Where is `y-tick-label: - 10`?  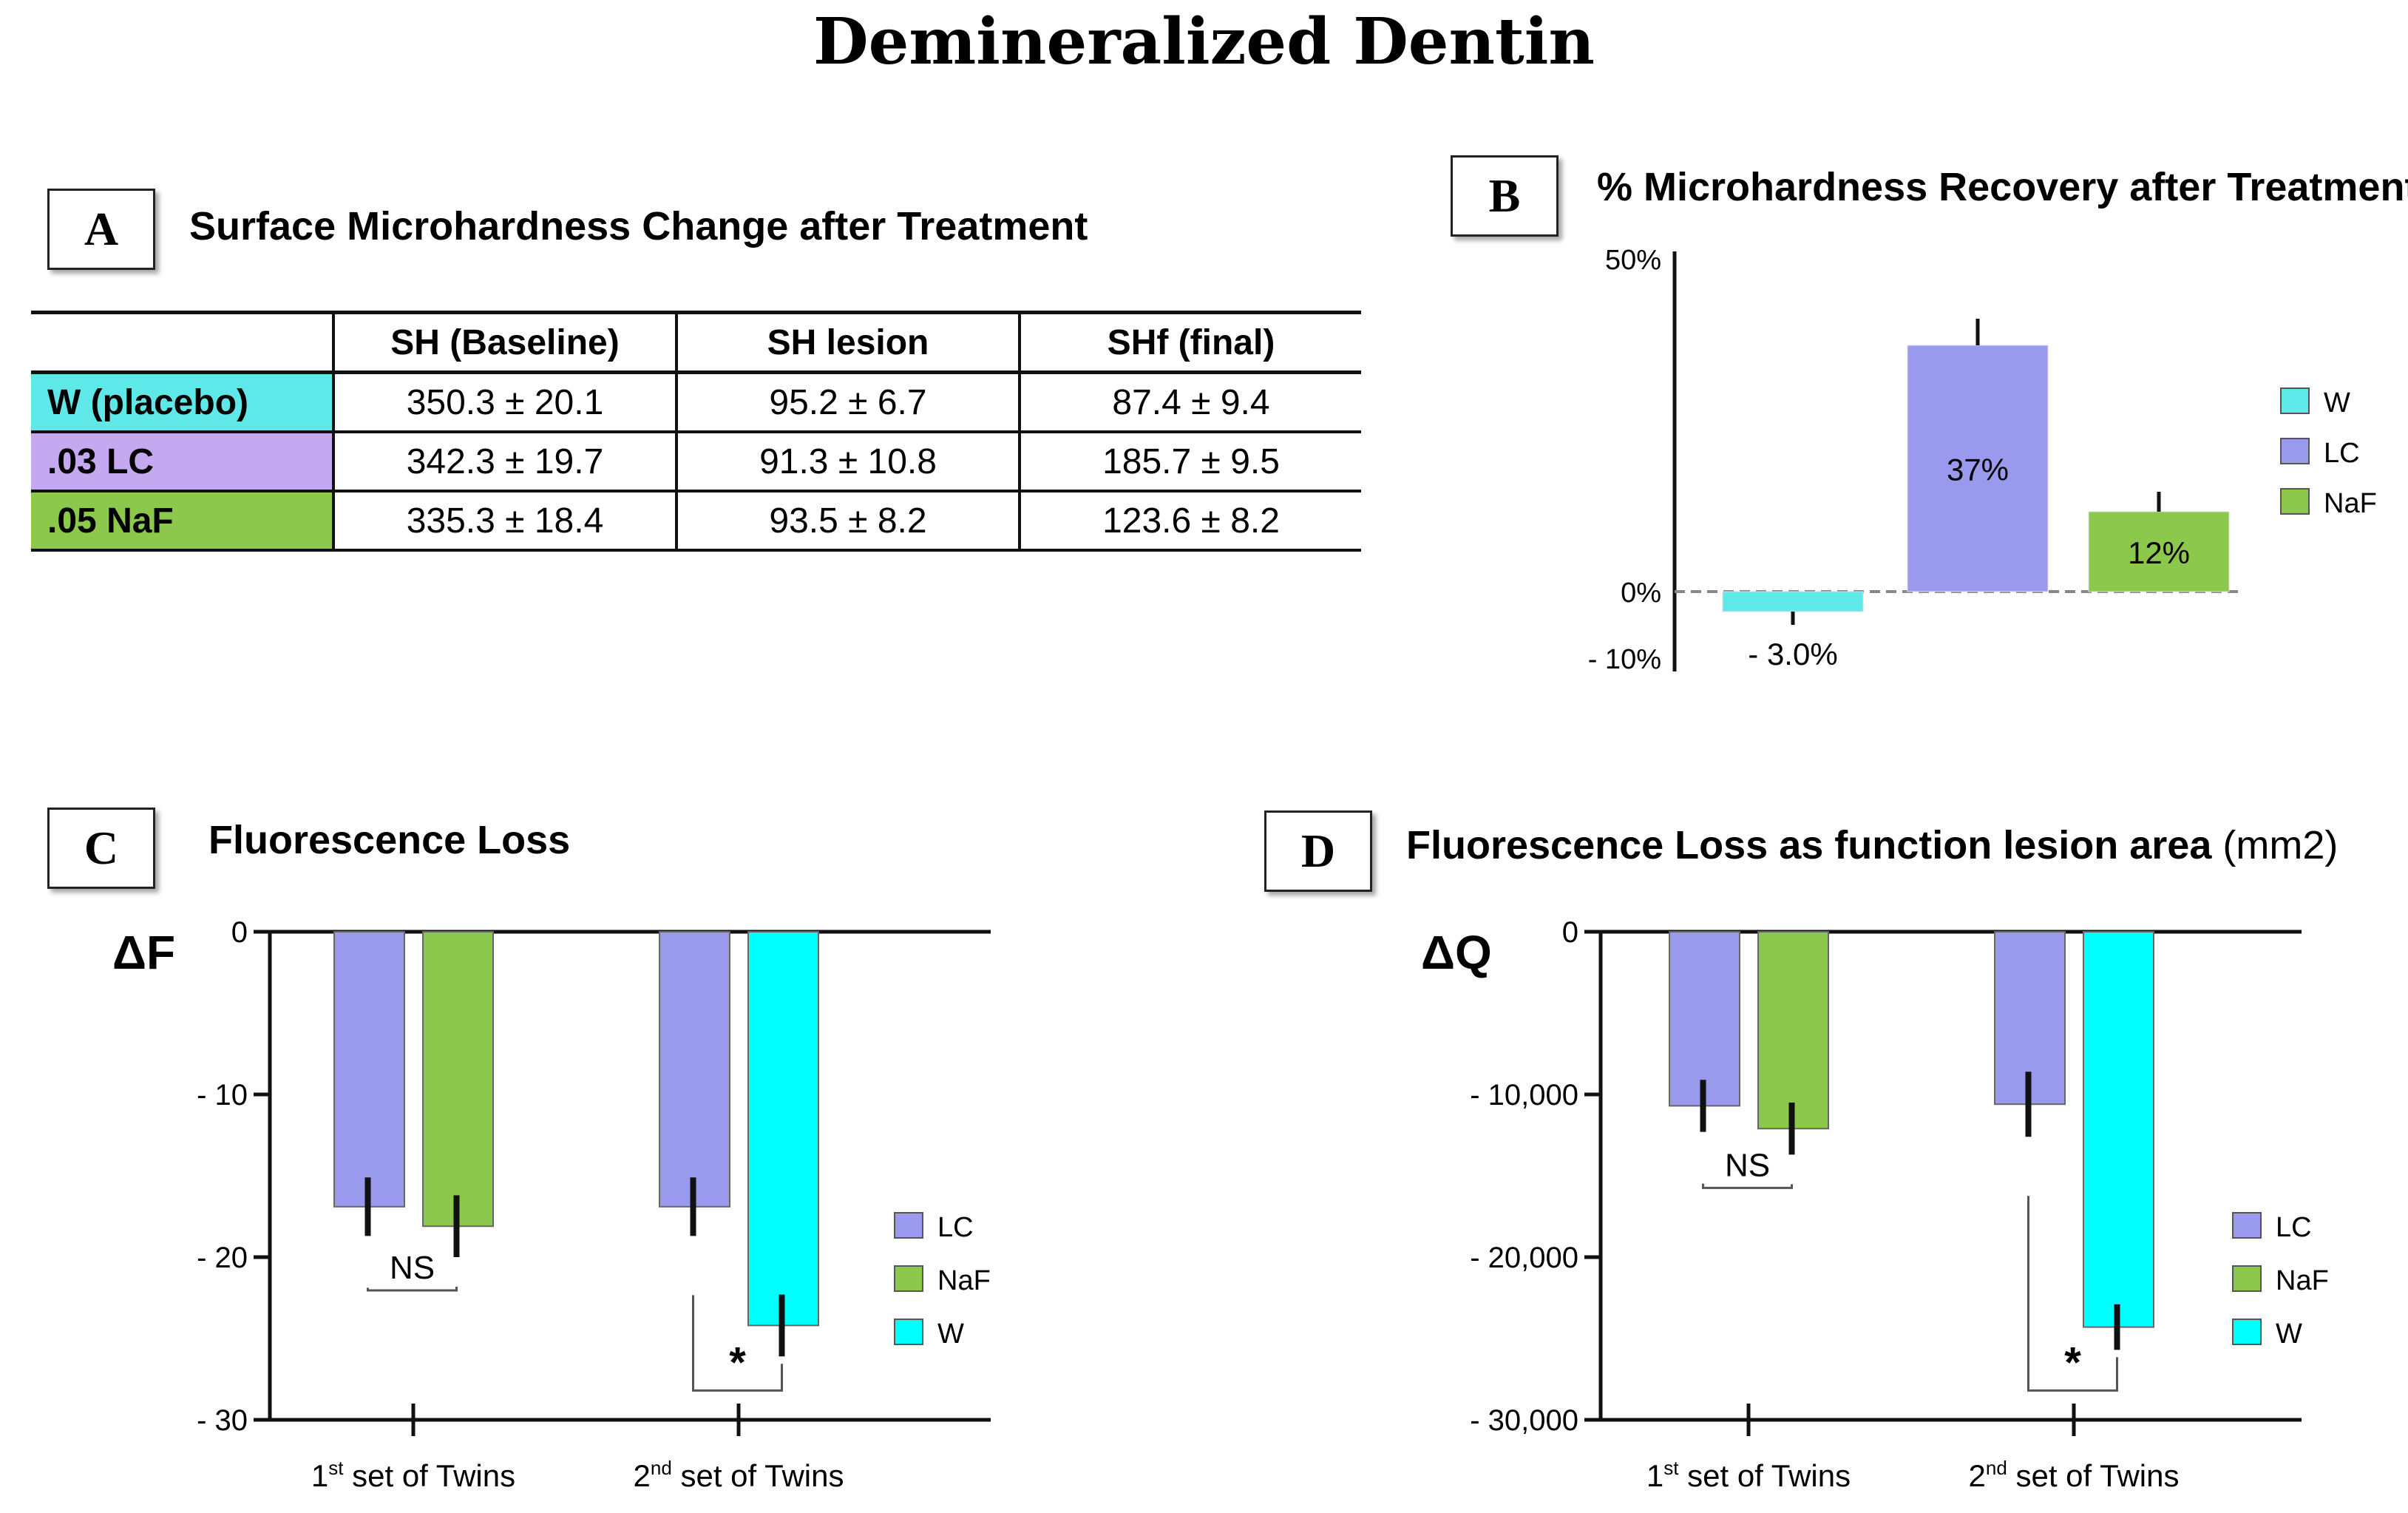 y-tick-label: - 10 is located at coordinates (222, 1095).